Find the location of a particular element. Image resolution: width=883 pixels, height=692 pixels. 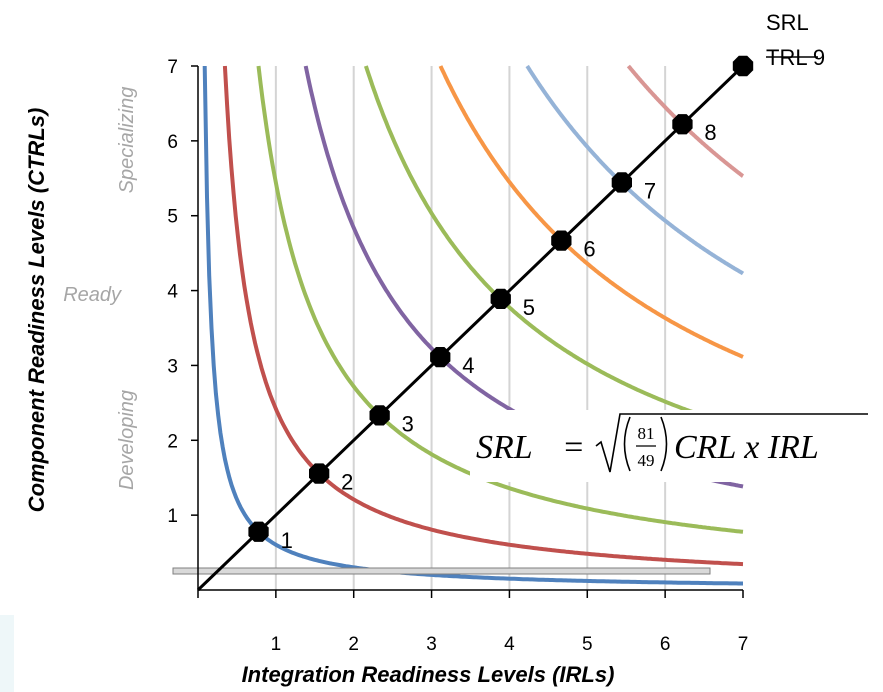

diagonal-point-label-5: 5 is located at coordinates (529, 307).